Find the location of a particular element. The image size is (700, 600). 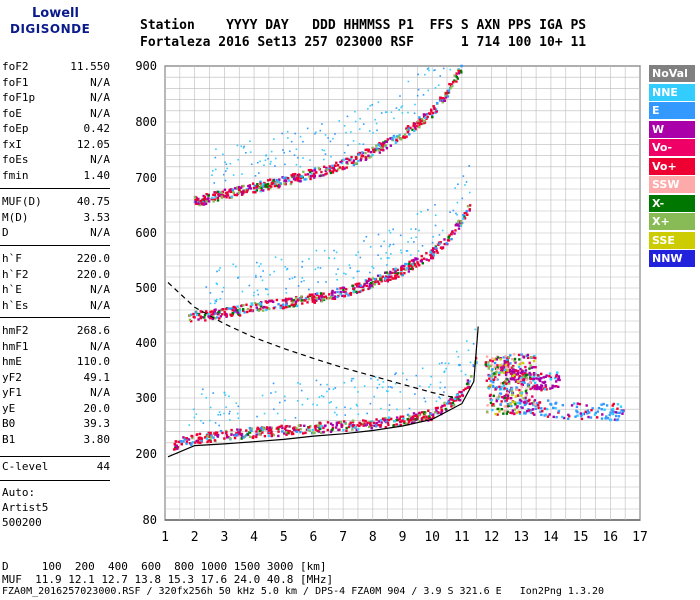

param-name: foF1p is located at coordinates (19, 97).